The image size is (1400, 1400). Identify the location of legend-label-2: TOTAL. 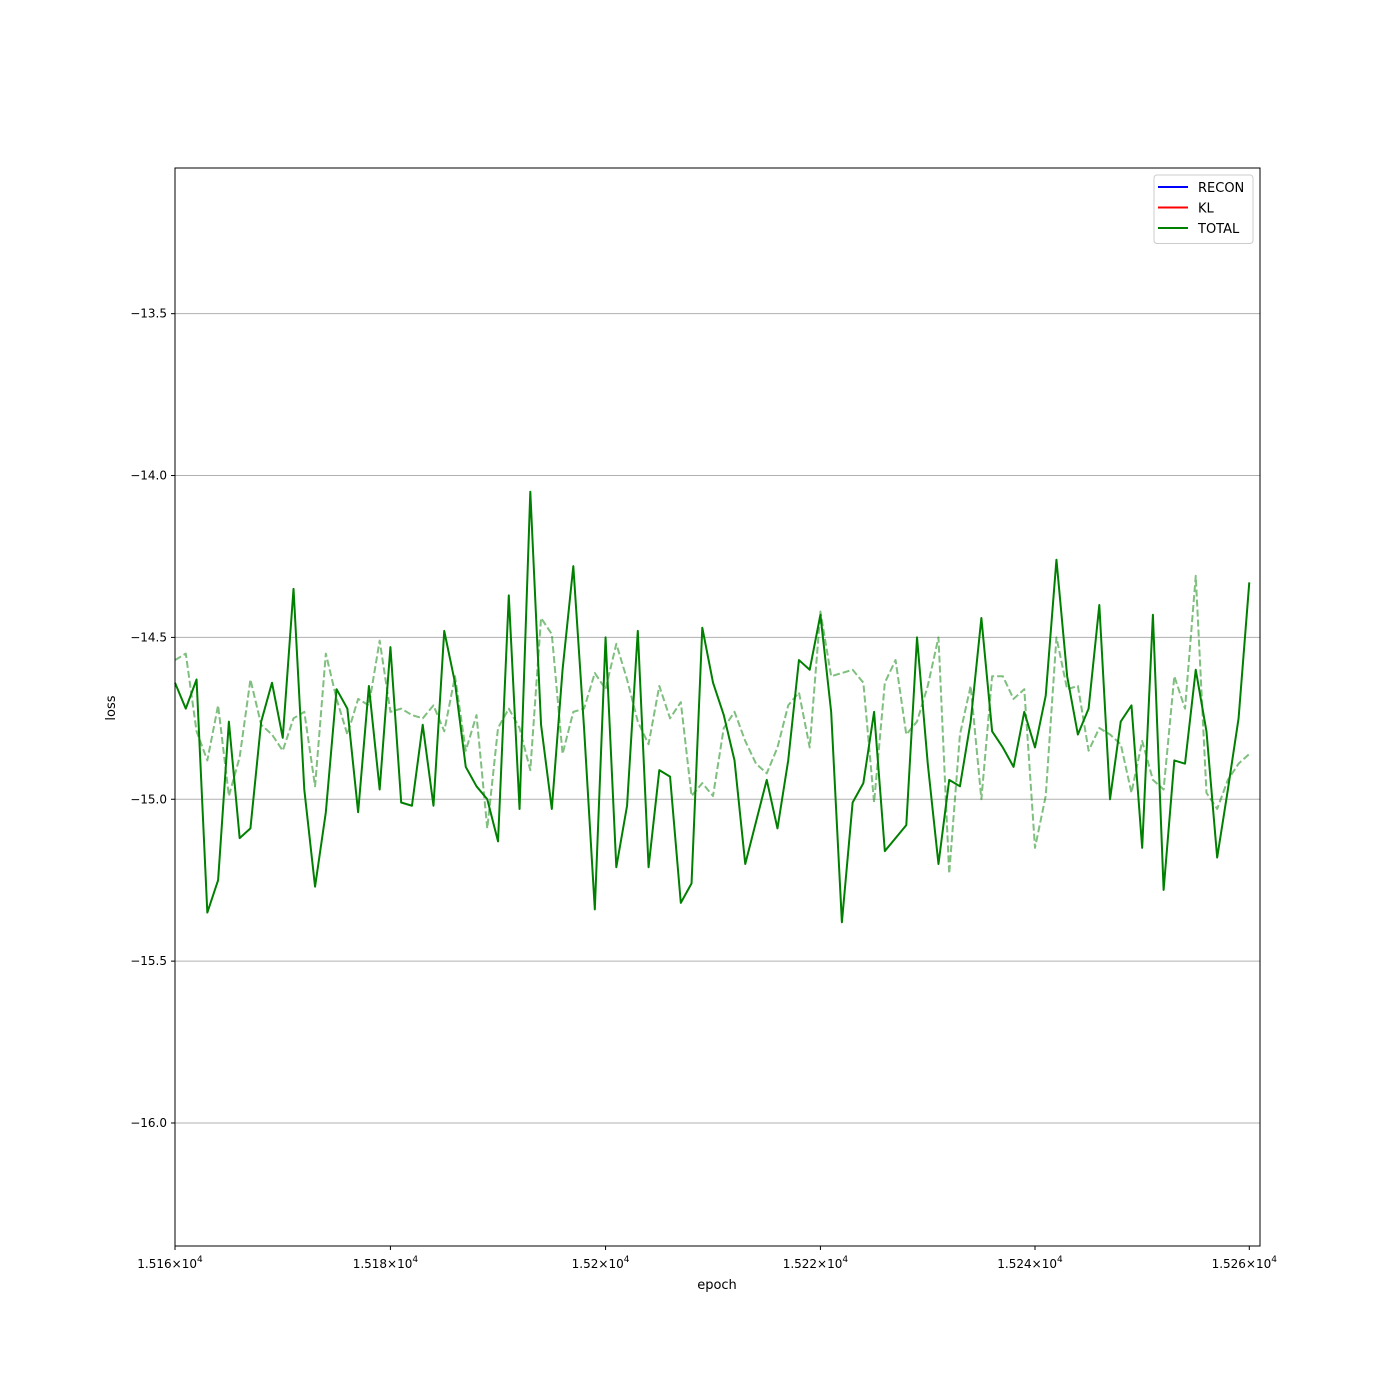
(1218, 229).